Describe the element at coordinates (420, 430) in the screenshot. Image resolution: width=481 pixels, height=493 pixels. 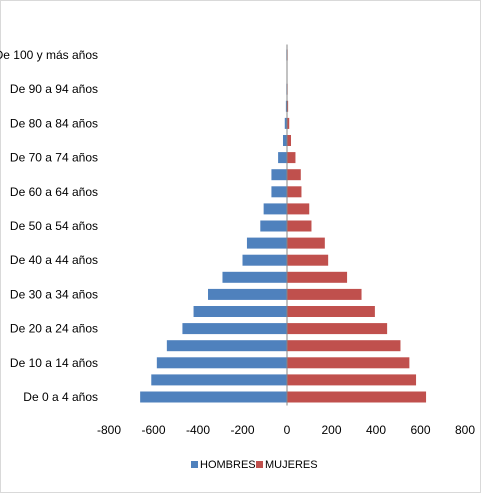
I see `x-tick-label: 600` at that location.